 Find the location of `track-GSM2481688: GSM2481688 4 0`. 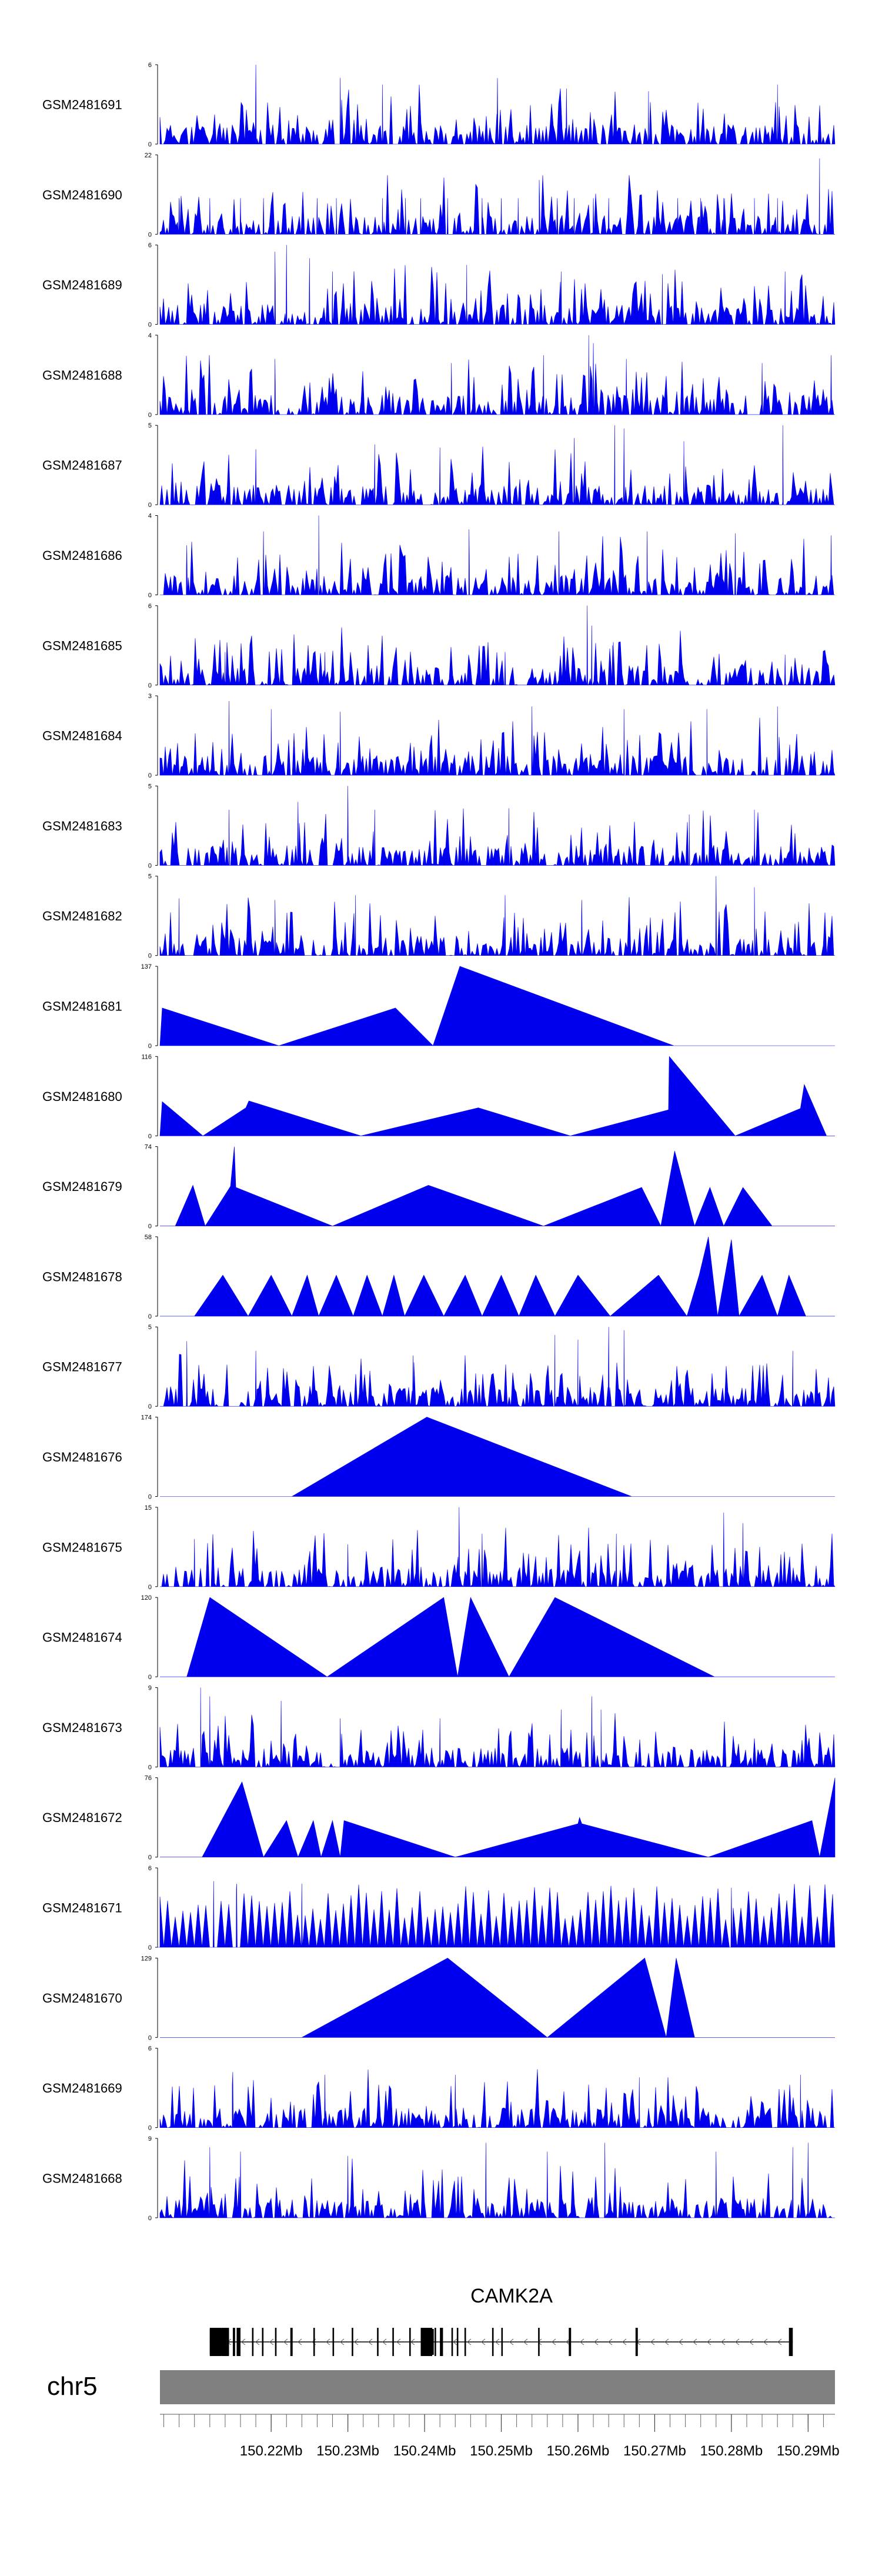

track-GSM2481688: GSM2481688 4 0 is located at coordinates (438, 375).